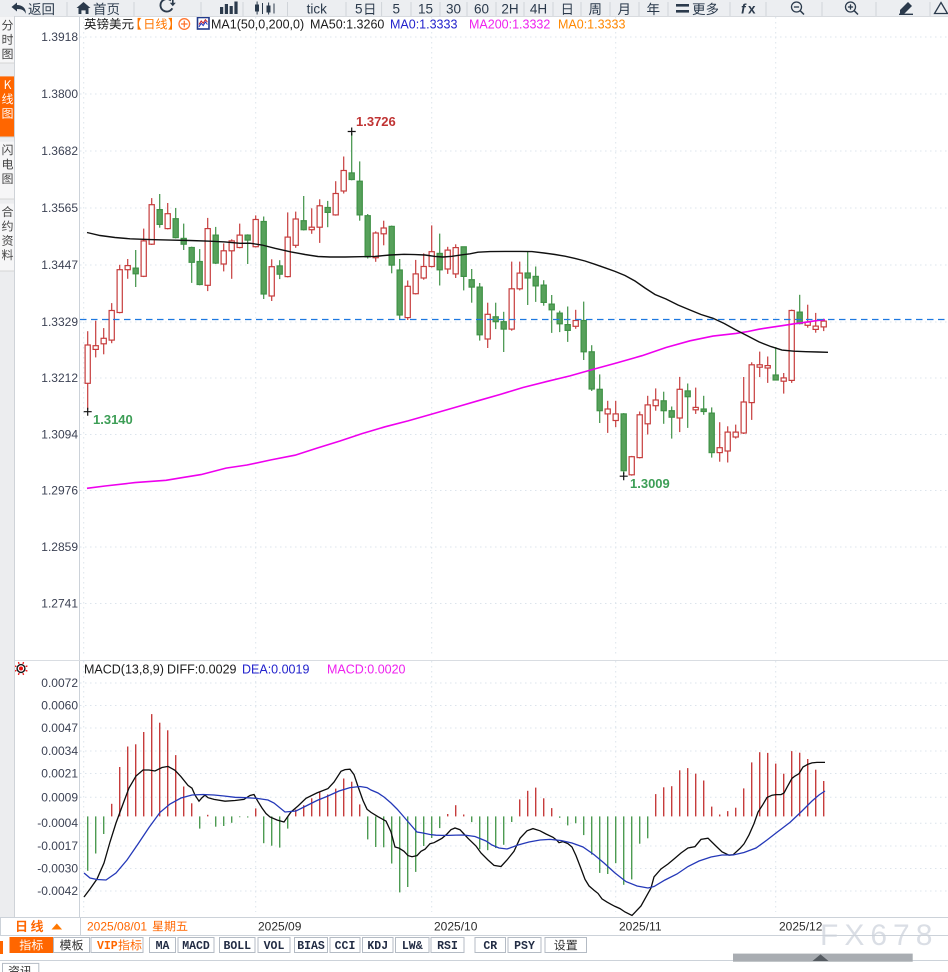 The width and height of the screenshot is (948, 972). Describe the element at coordinates (311, 946) in the screenshot. I see `svg-text: BIAS` at that location.